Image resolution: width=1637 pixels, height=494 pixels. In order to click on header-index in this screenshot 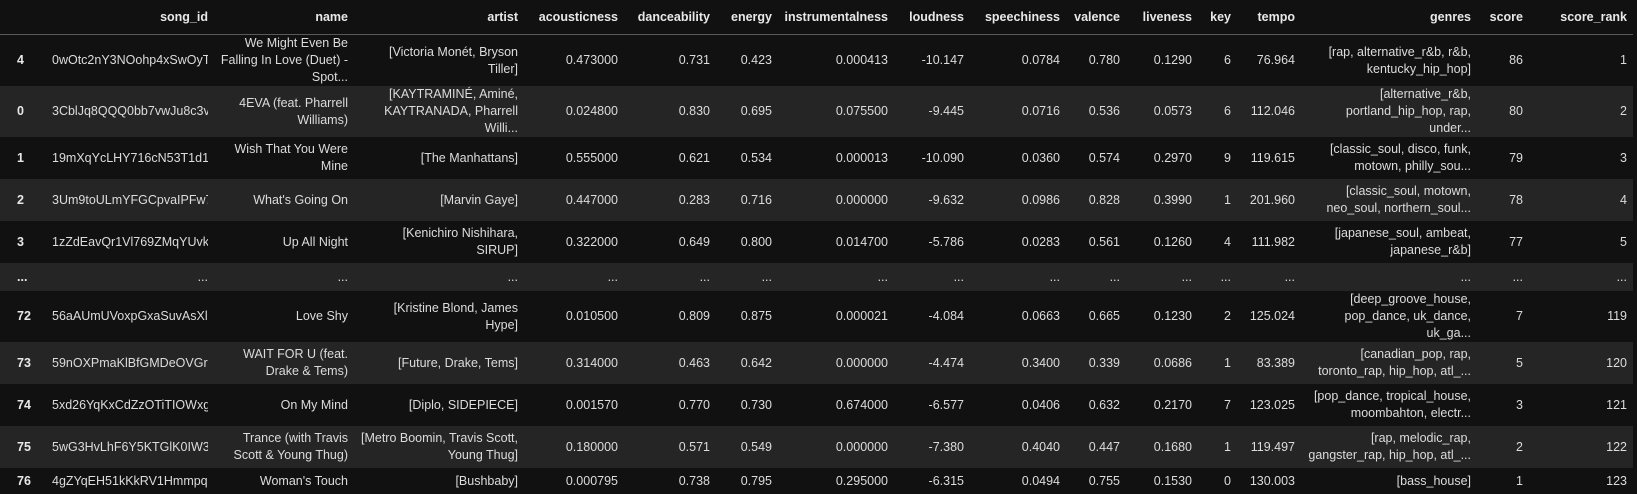, I will do `click(23, 17)`.